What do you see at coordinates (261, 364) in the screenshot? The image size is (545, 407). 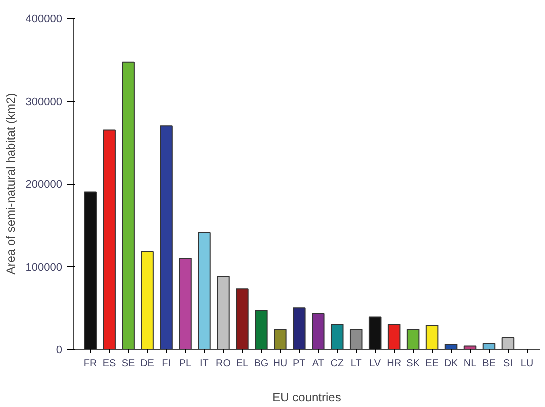 I see `x-tick-label: BG` at bounding box center [261, 364].